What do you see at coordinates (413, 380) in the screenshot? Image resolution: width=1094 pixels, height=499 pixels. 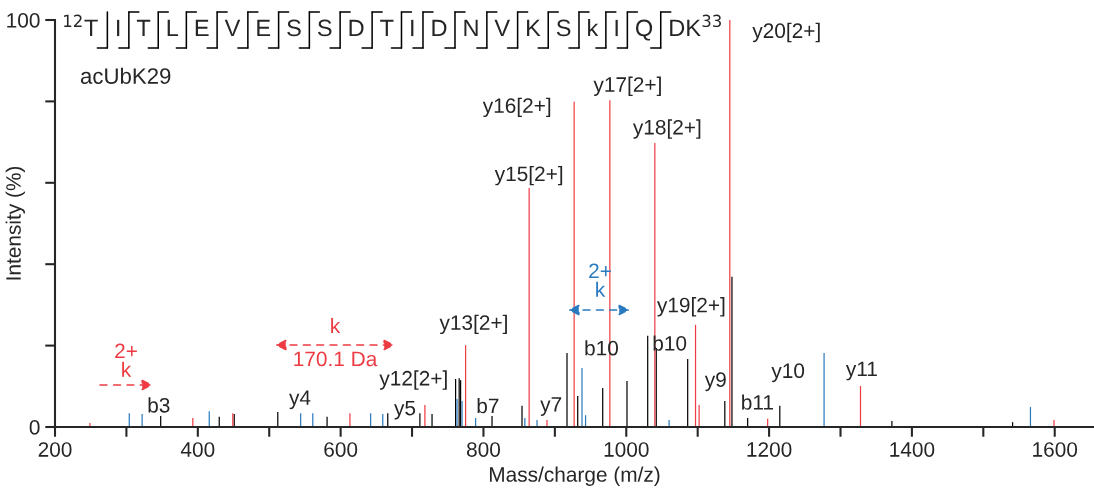 I see `annotation: y12[2+]` at bounding box center [413, 380].